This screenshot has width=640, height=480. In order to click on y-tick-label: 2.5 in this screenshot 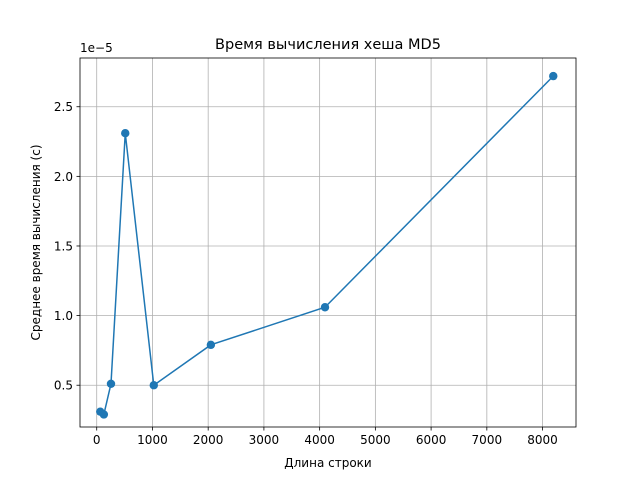, I will do `click(63, 107)`.